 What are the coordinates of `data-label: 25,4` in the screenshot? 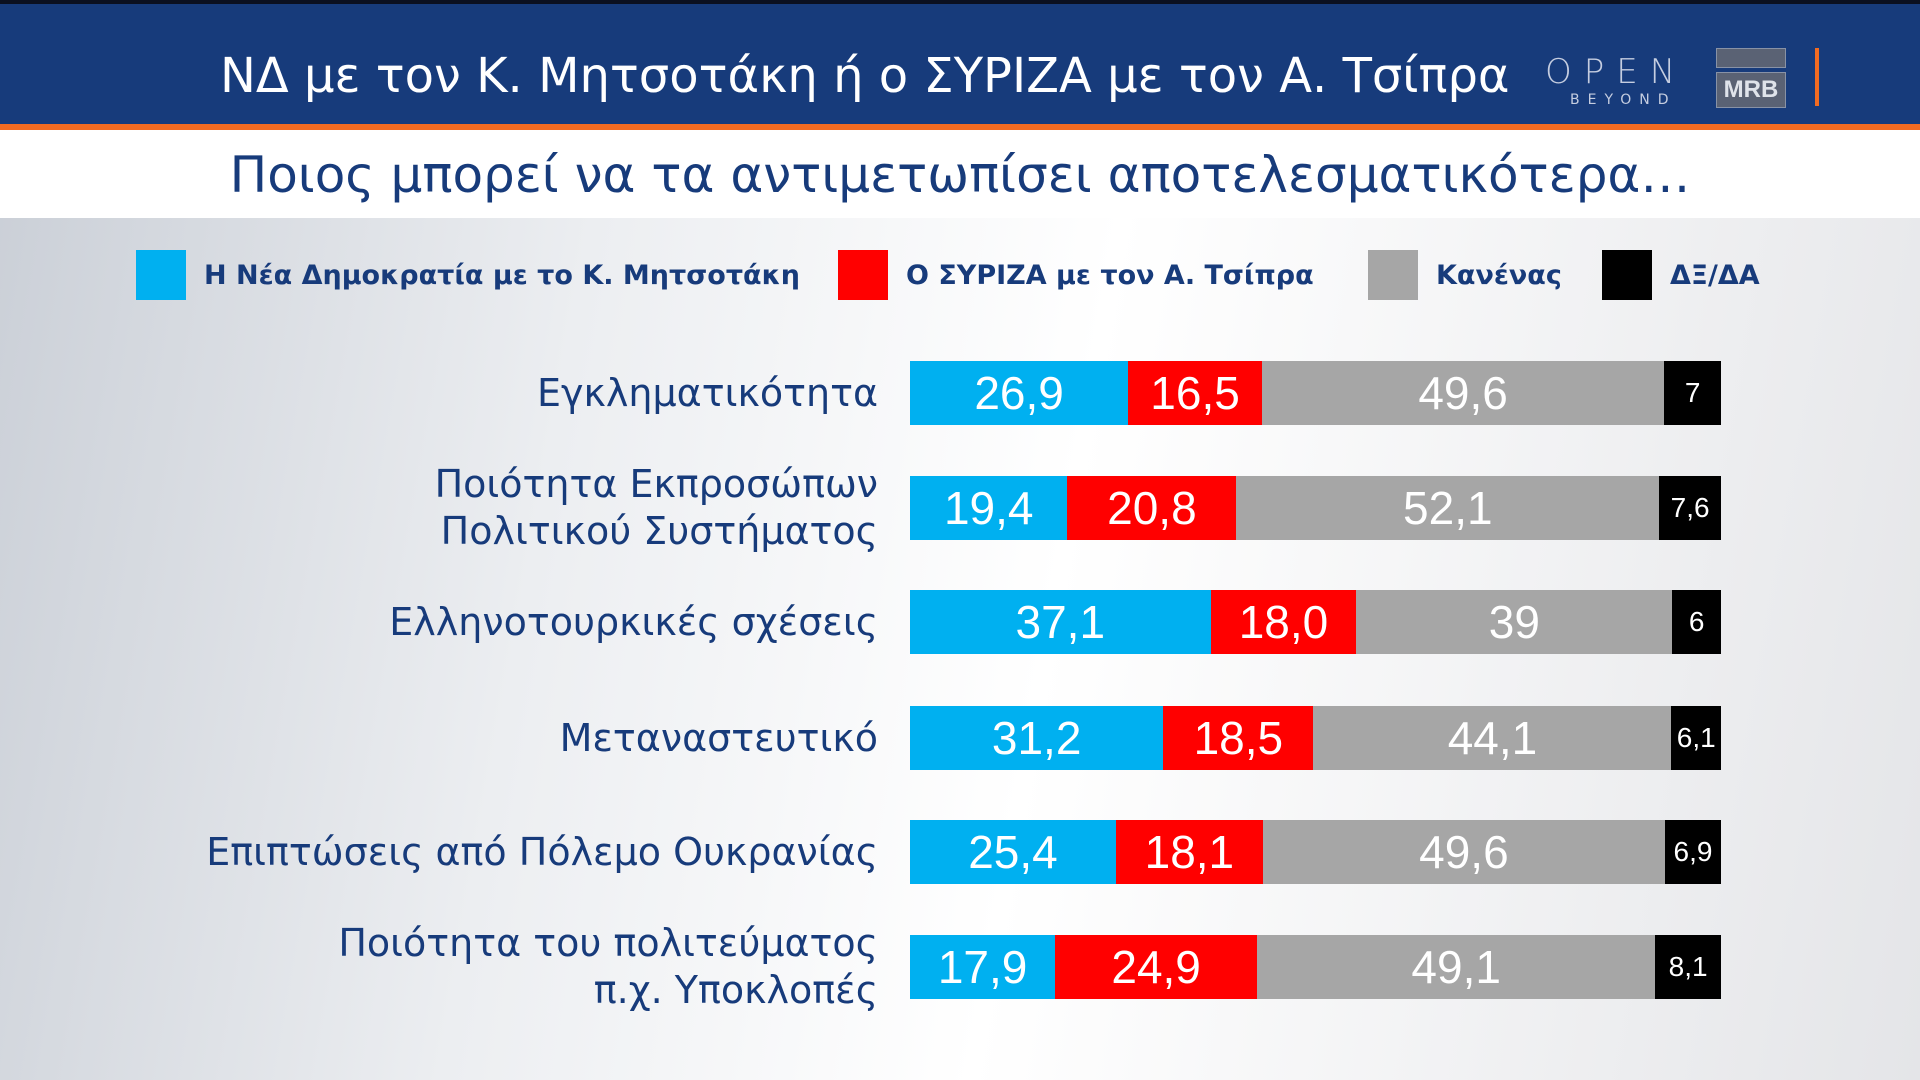 It's located at (1013, 852).